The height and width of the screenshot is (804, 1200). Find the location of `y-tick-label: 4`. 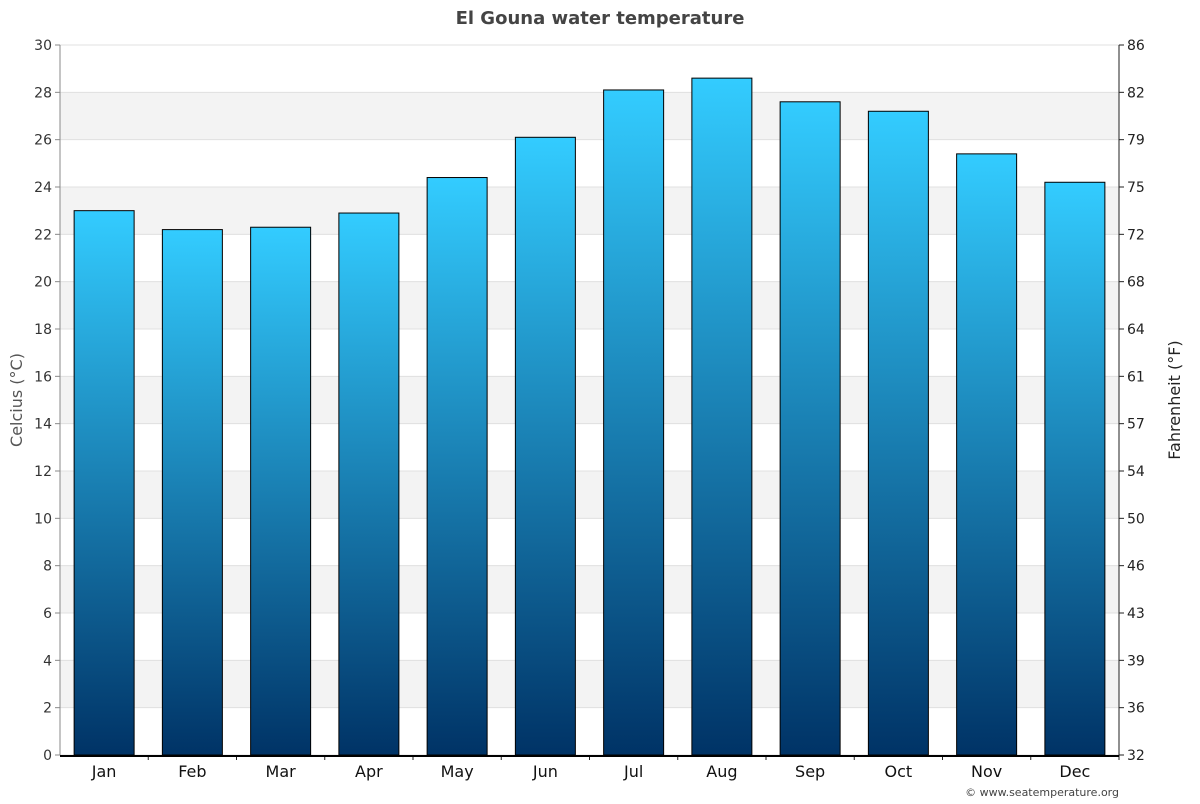

y-tick-label: 4 is located at coordinates (47, 661).